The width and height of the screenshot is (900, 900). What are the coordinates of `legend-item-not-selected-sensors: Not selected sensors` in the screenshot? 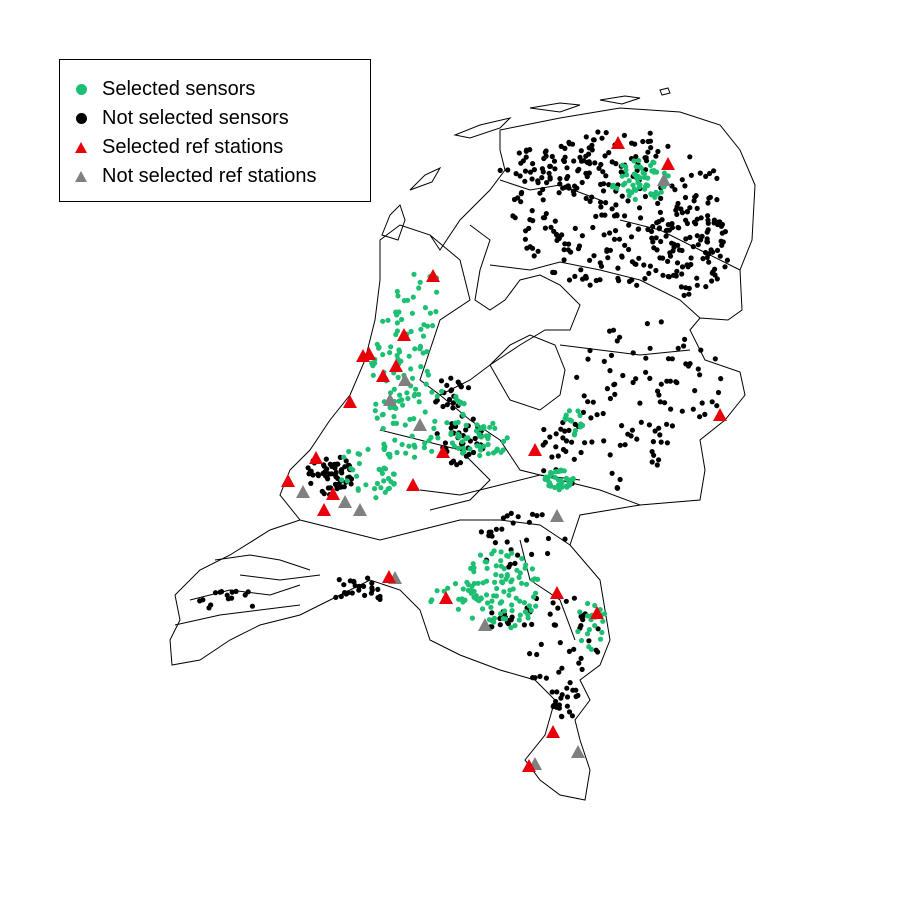 It's located at (174, 118).